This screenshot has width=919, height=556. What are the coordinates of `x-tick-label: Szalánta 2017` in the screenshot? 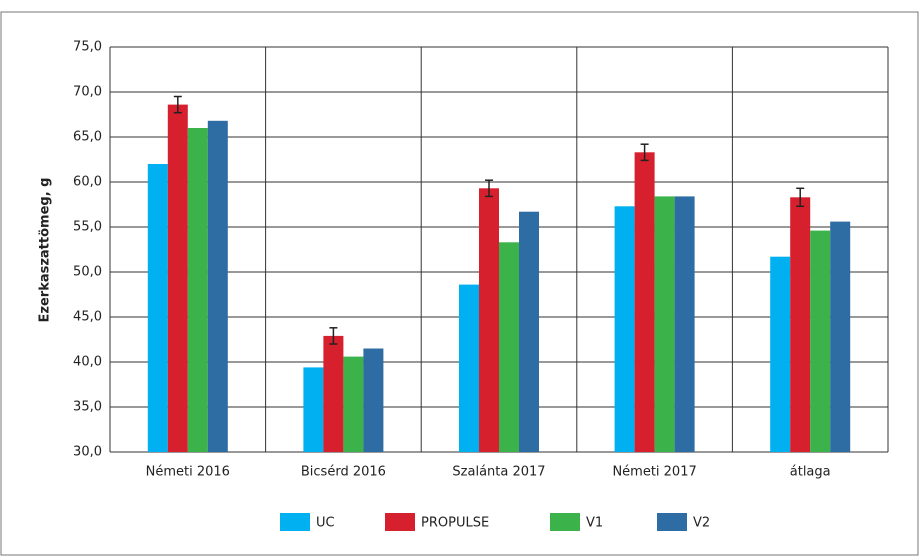 It's located at (498, 472).